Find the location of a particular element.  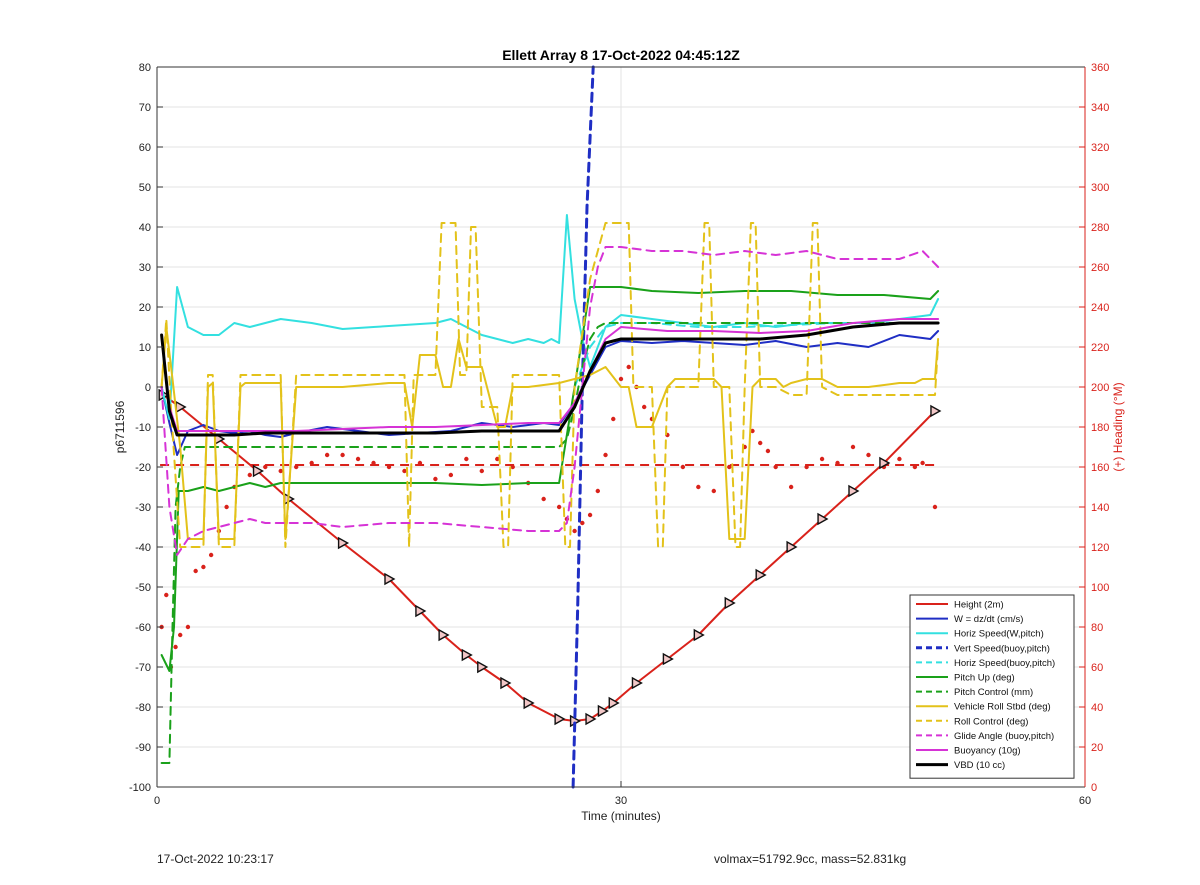

chart-title: Ellett Array 8 17-Oct-2022 04:45:12Z is located at coordinates (621, 55).